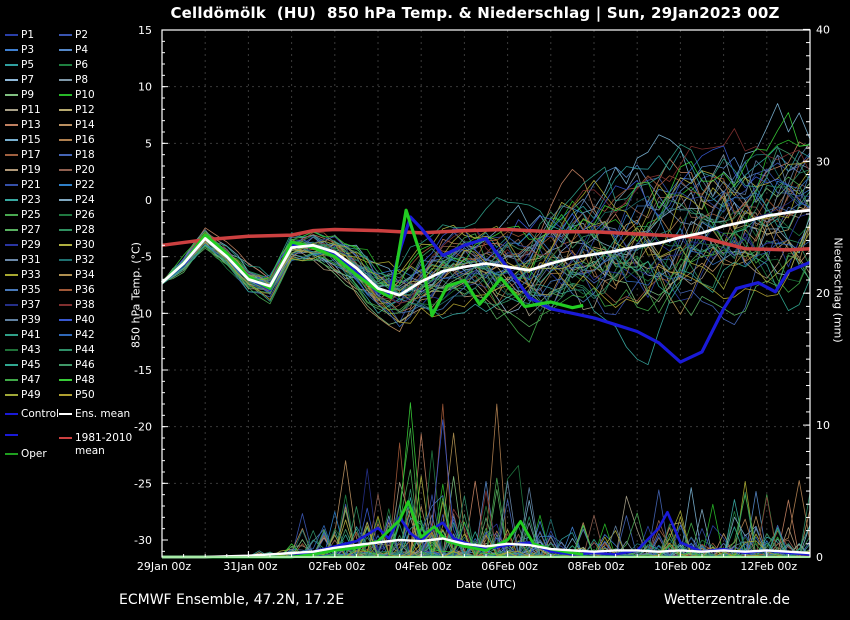 Image resolution: width=850 pixels, height=620 pixels. Describe the element at coordinates (77, 215) in the screenshot. I see `legend-item: P26` at that location.